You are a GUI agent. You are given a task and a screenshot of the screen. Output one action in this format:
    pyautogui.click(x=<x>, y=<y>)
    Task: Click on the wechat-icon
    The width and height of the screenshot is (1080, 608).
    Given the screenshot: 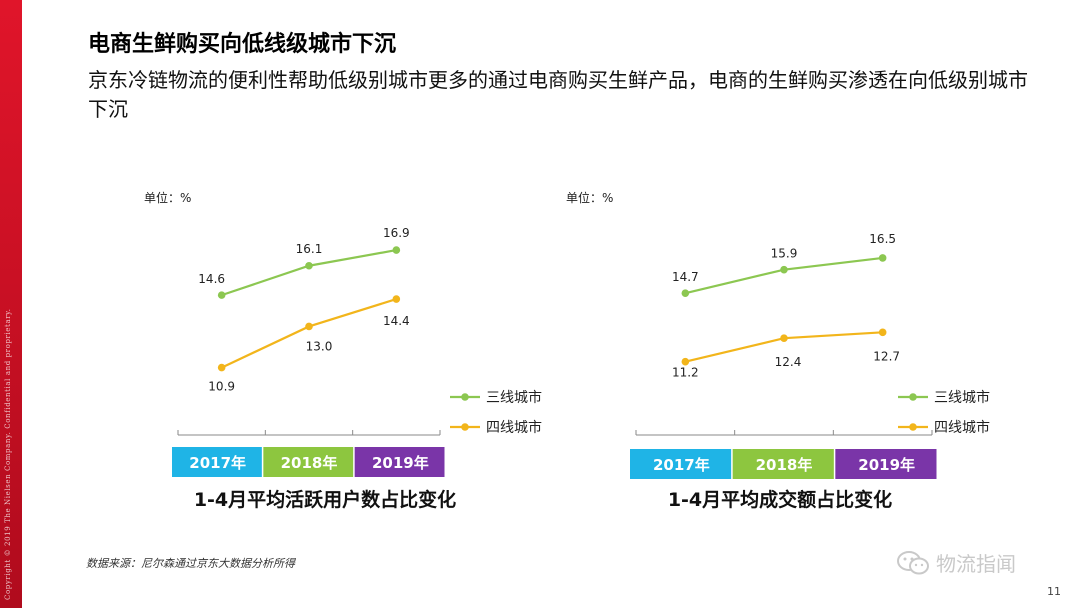 What is the action you would take?
    pyautogui.click(x=913, y=562)
    